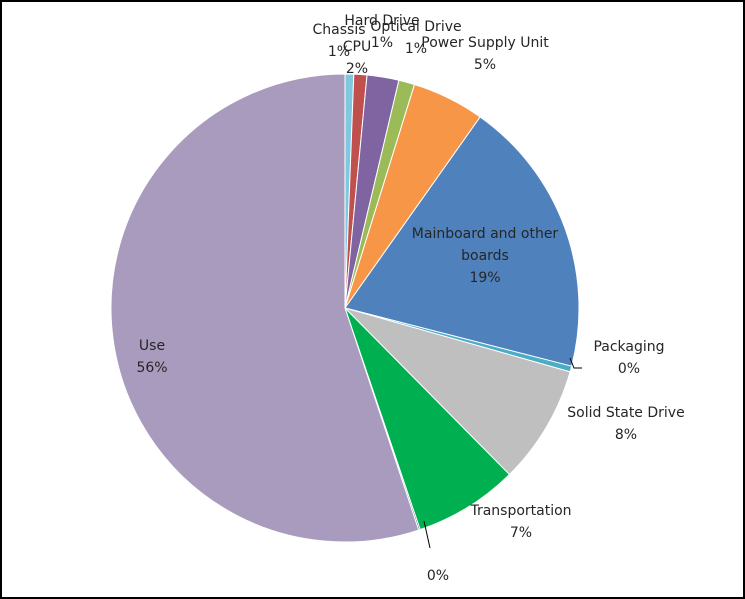  I want to click on slice-label-optical-drive: Optical Drive 1%, so click(415, 38).